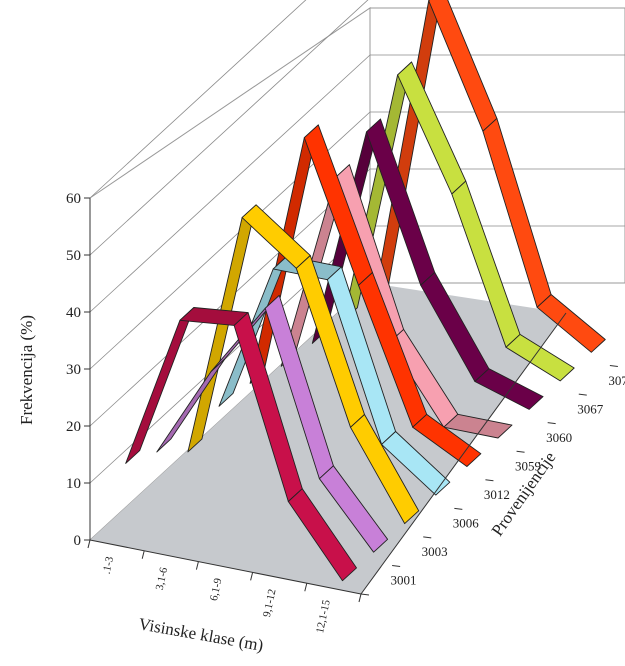  I want to click on z-tick-label: 3001, so click(404, 580).